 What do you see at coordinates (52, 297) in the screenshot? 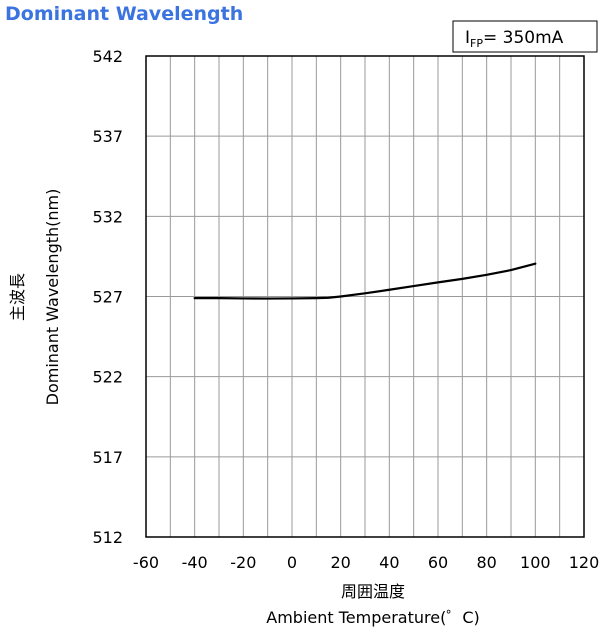
I see `y-axis-label: Dominant Wavelength(nm)` at bounding box center [52, 297].